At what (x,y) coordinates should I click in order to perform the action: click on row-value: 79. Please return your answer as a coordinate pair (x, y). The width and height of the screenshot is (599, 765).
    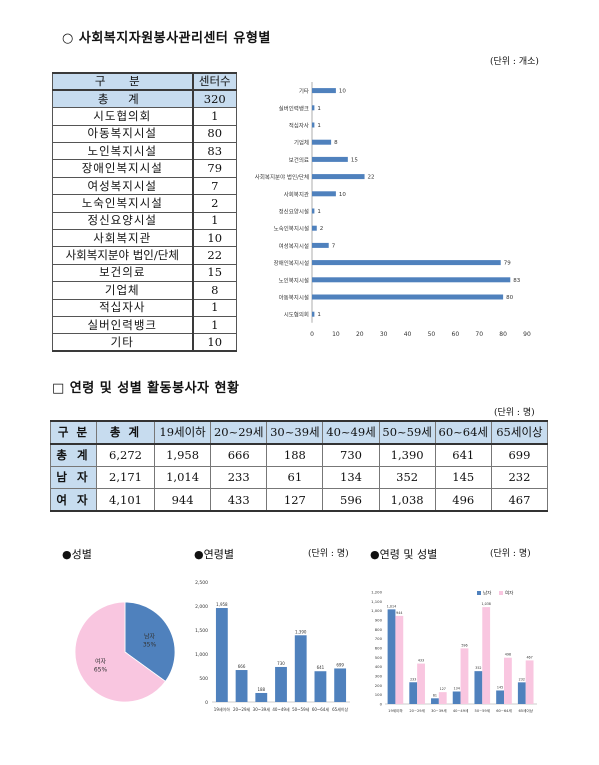
    Looking at the image, I should click on (214, 168).